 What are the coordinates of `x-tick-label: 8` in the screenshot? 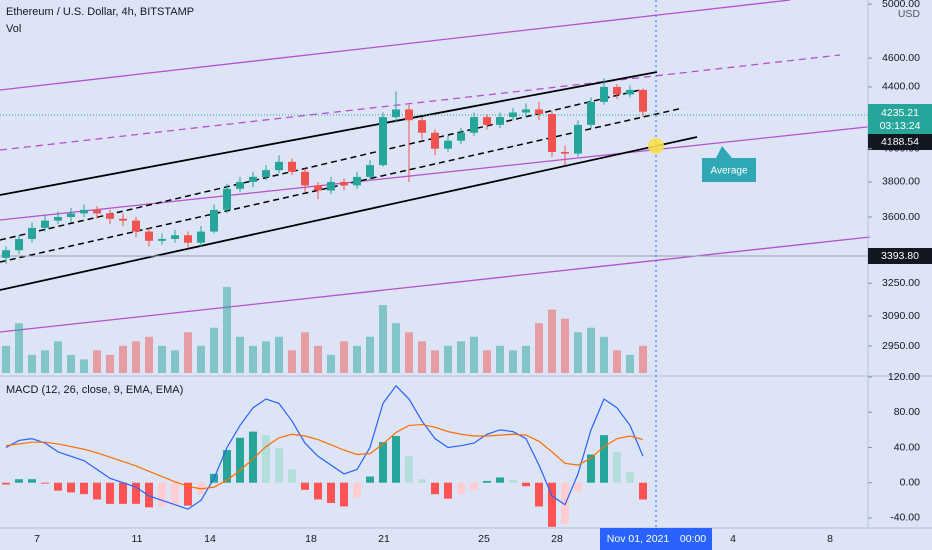 It's located at (830, 539).